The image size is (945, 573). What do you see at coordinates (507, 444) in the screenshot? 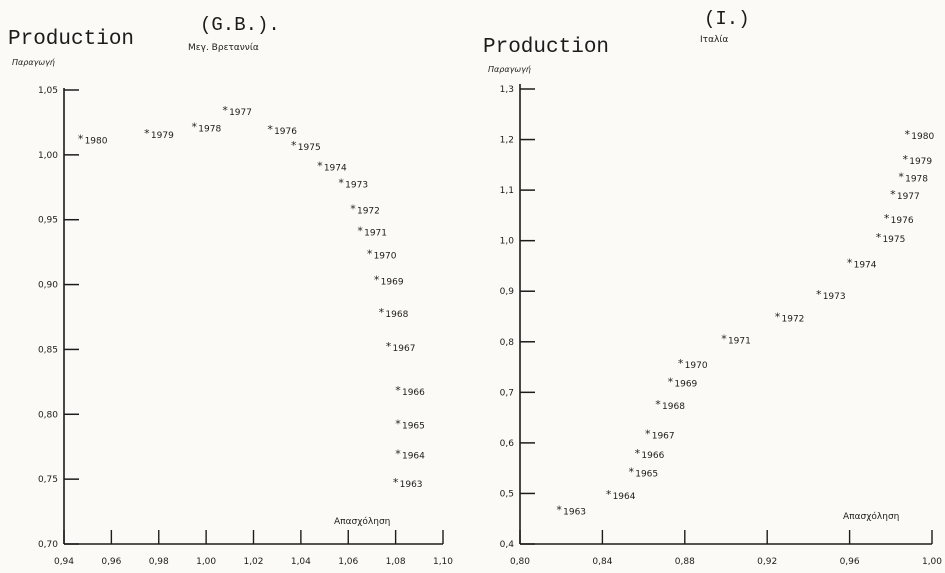
I see `it-y-tick-label: 0,6` at bounding box center [507, 444].